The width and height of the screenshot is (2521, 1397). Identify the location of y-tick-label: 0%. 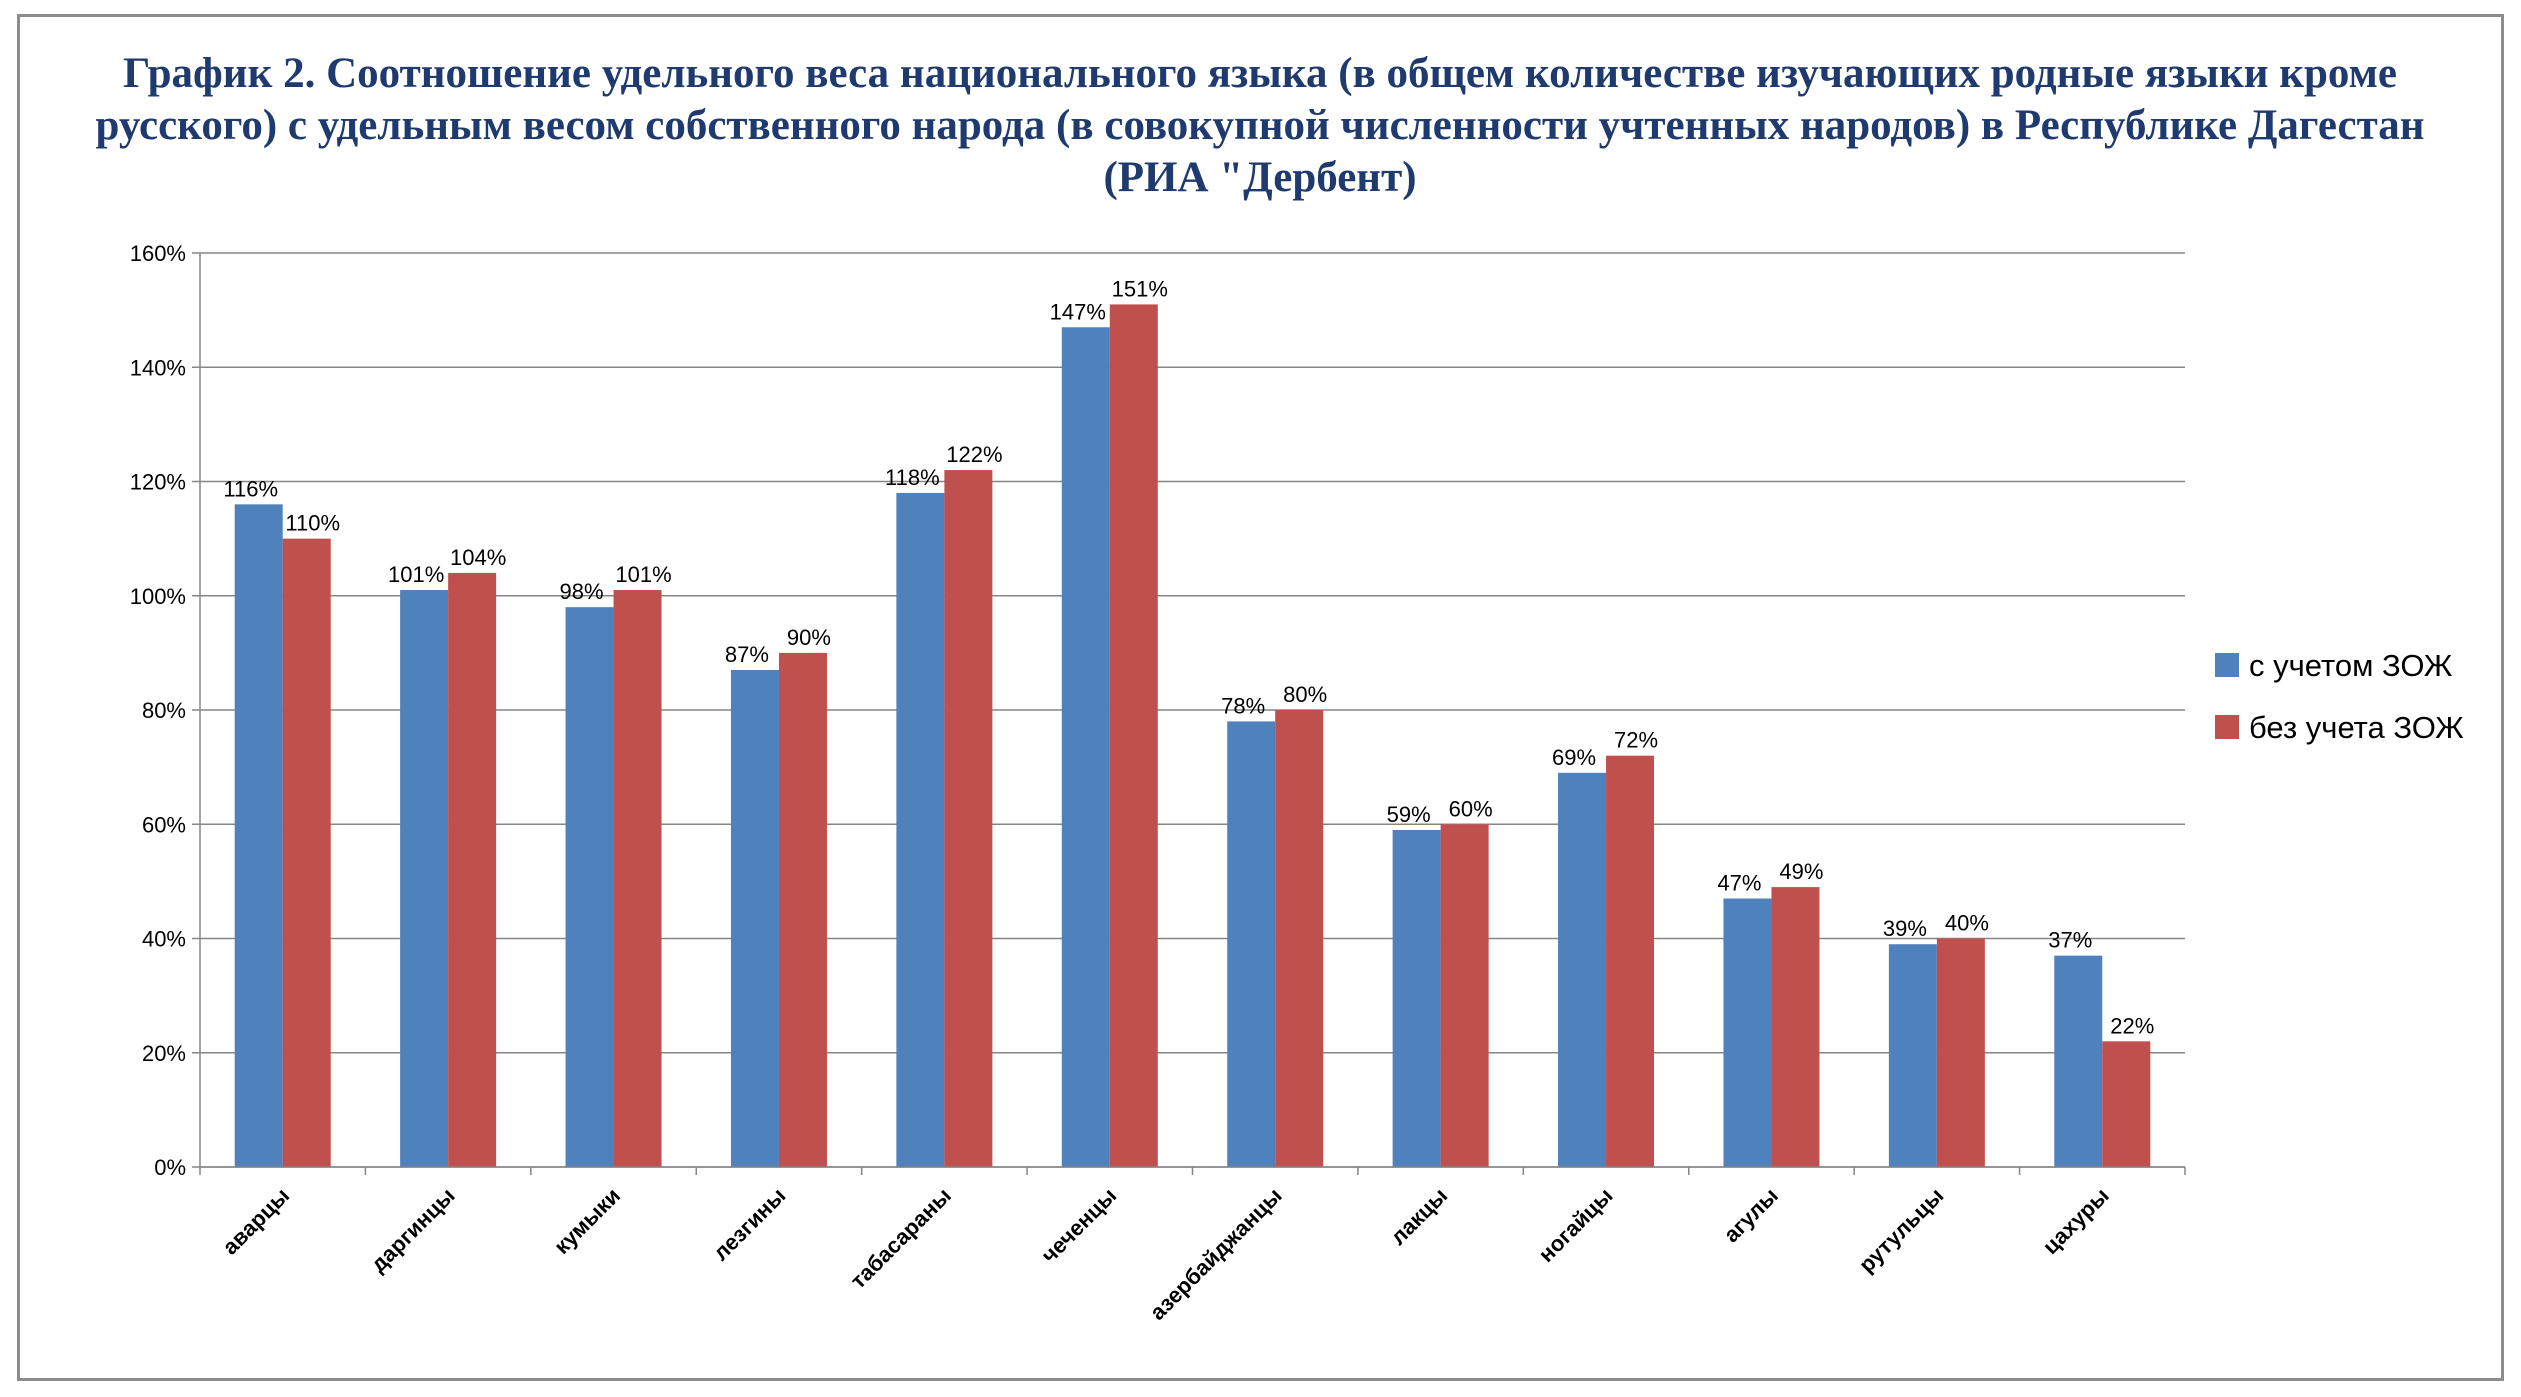
(170, 1167).